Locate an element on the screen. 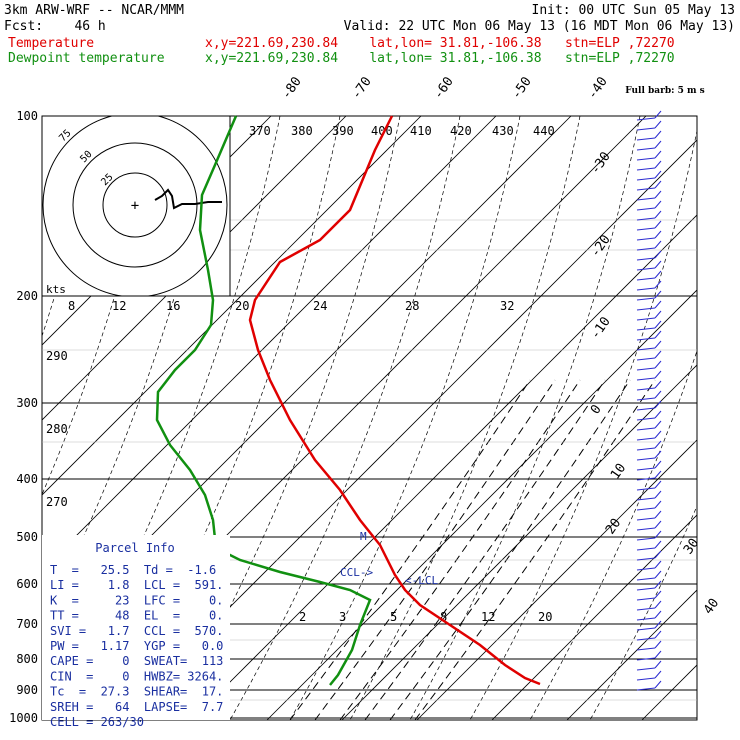 The height and width of the screenshot is (740, 740). theta-label: 370 is located at coordinates (260, 131).